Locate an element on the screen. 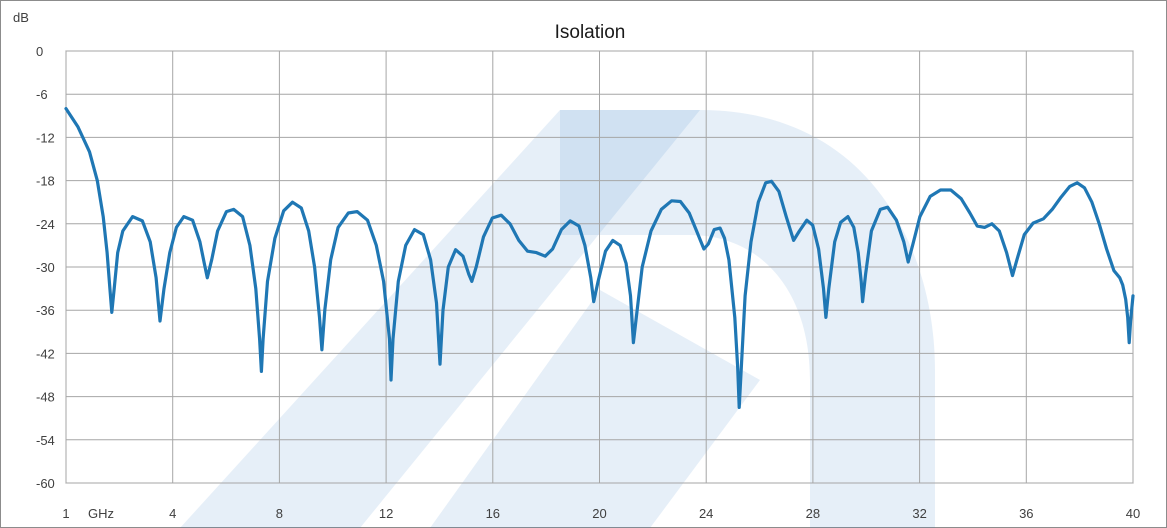 This screenshot has height=528, width=1167. x-tick-label: 28 is located at coordinates (813, 513).